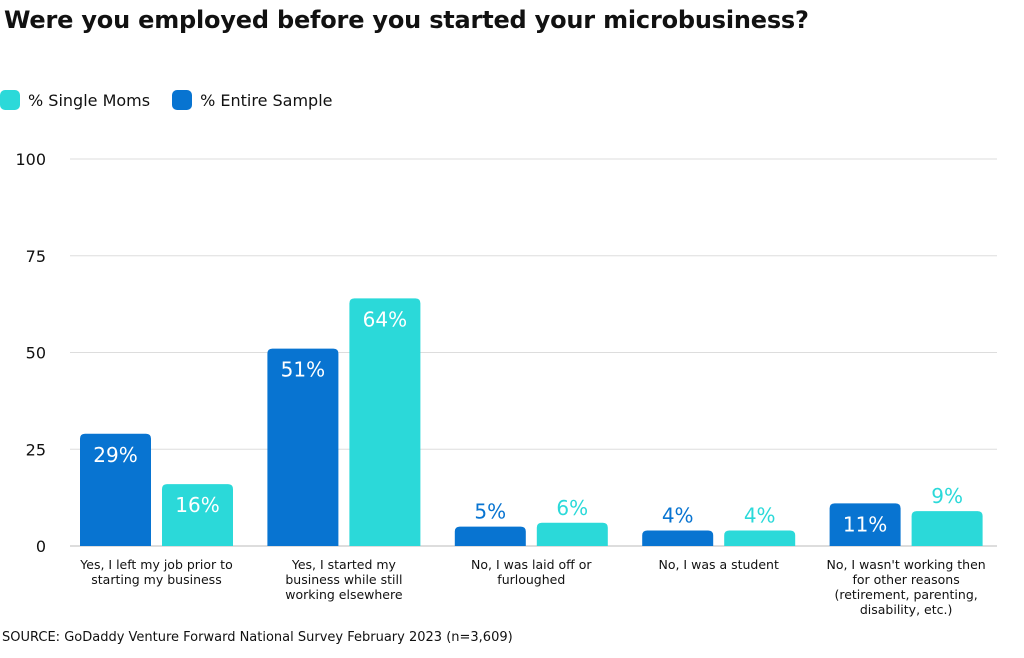 The image size is (1024, 658). I want to click on x-tick-label: working elsewhere, so click(344, 594).